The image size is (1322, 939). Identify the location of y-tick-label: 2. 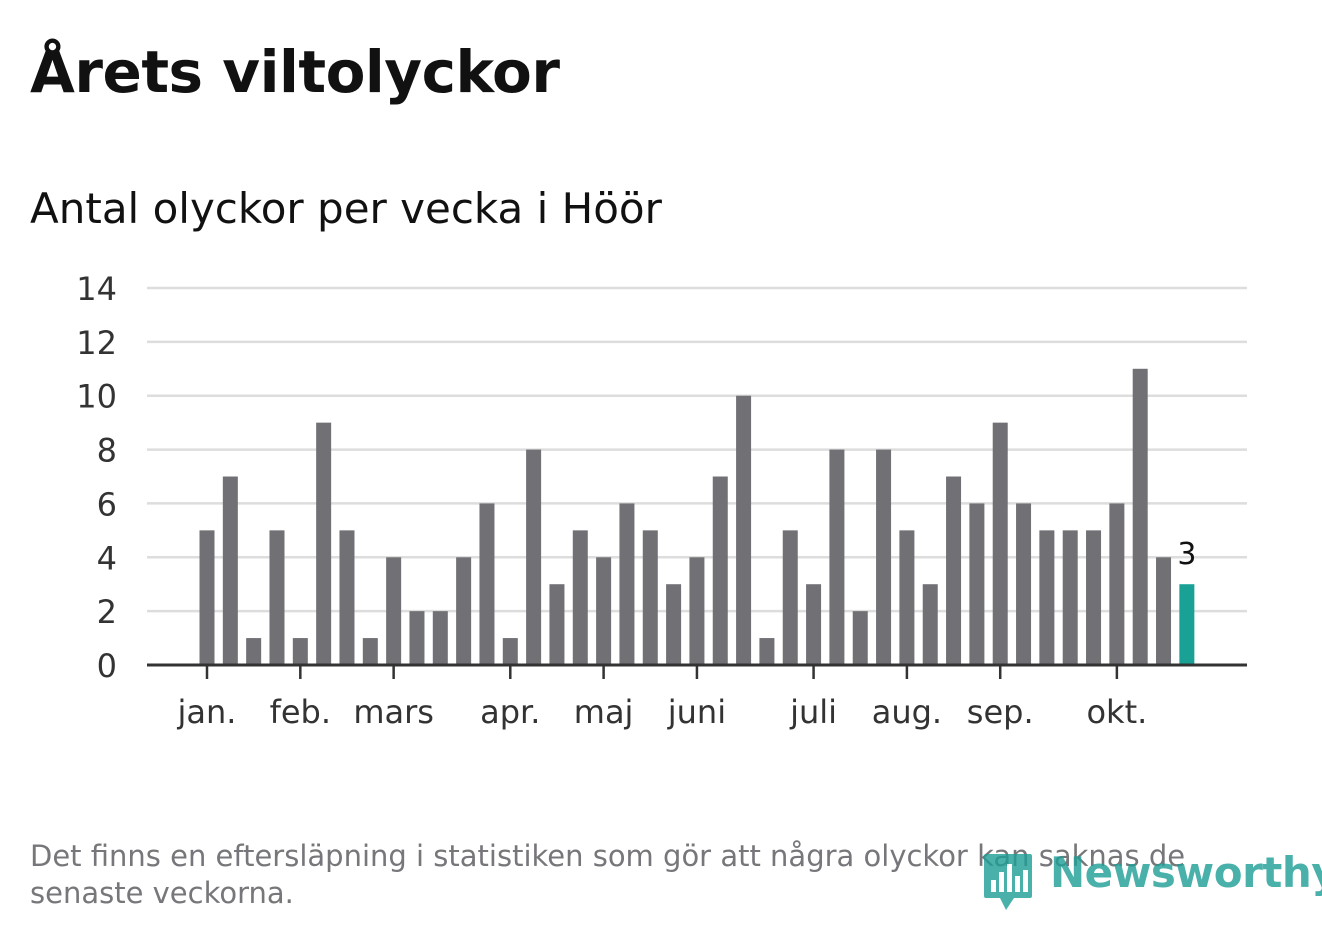
(107, 612).